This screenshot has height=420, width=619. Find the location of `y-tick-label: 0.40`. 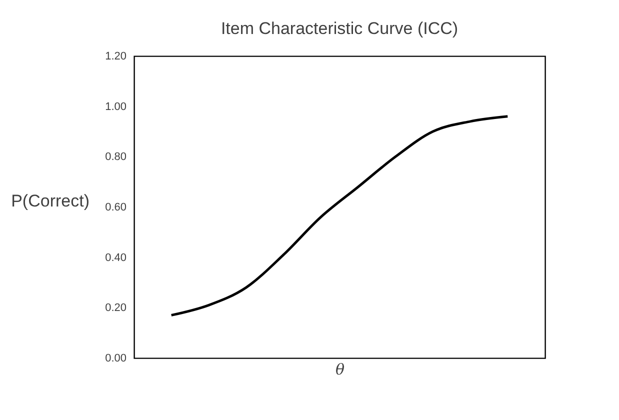

y-tick-label: 0.40 is located at coordinates (115, 258).